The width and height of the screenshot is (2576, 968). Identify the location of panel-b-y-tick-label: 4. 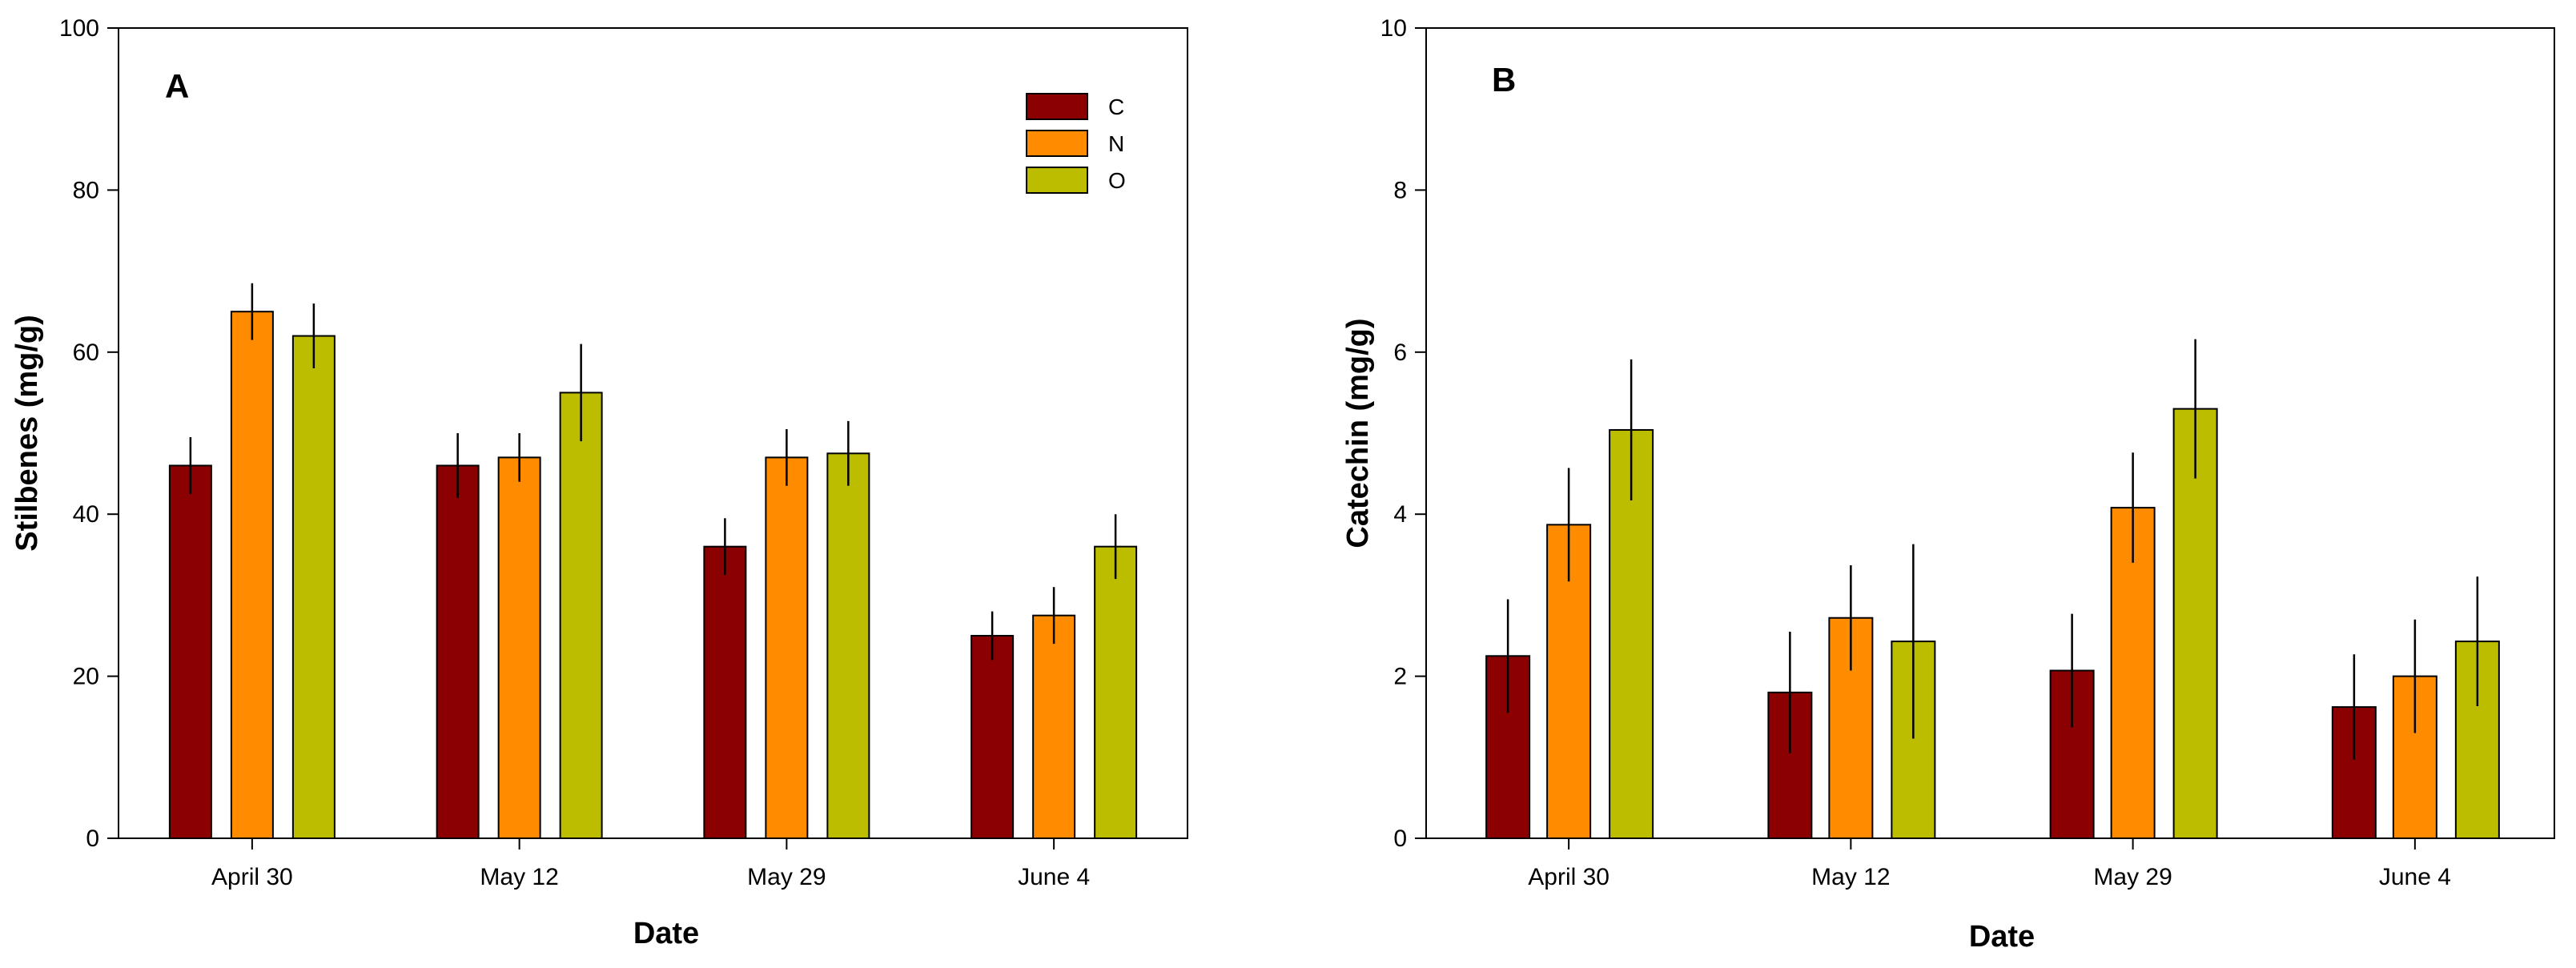
(1400, 514).